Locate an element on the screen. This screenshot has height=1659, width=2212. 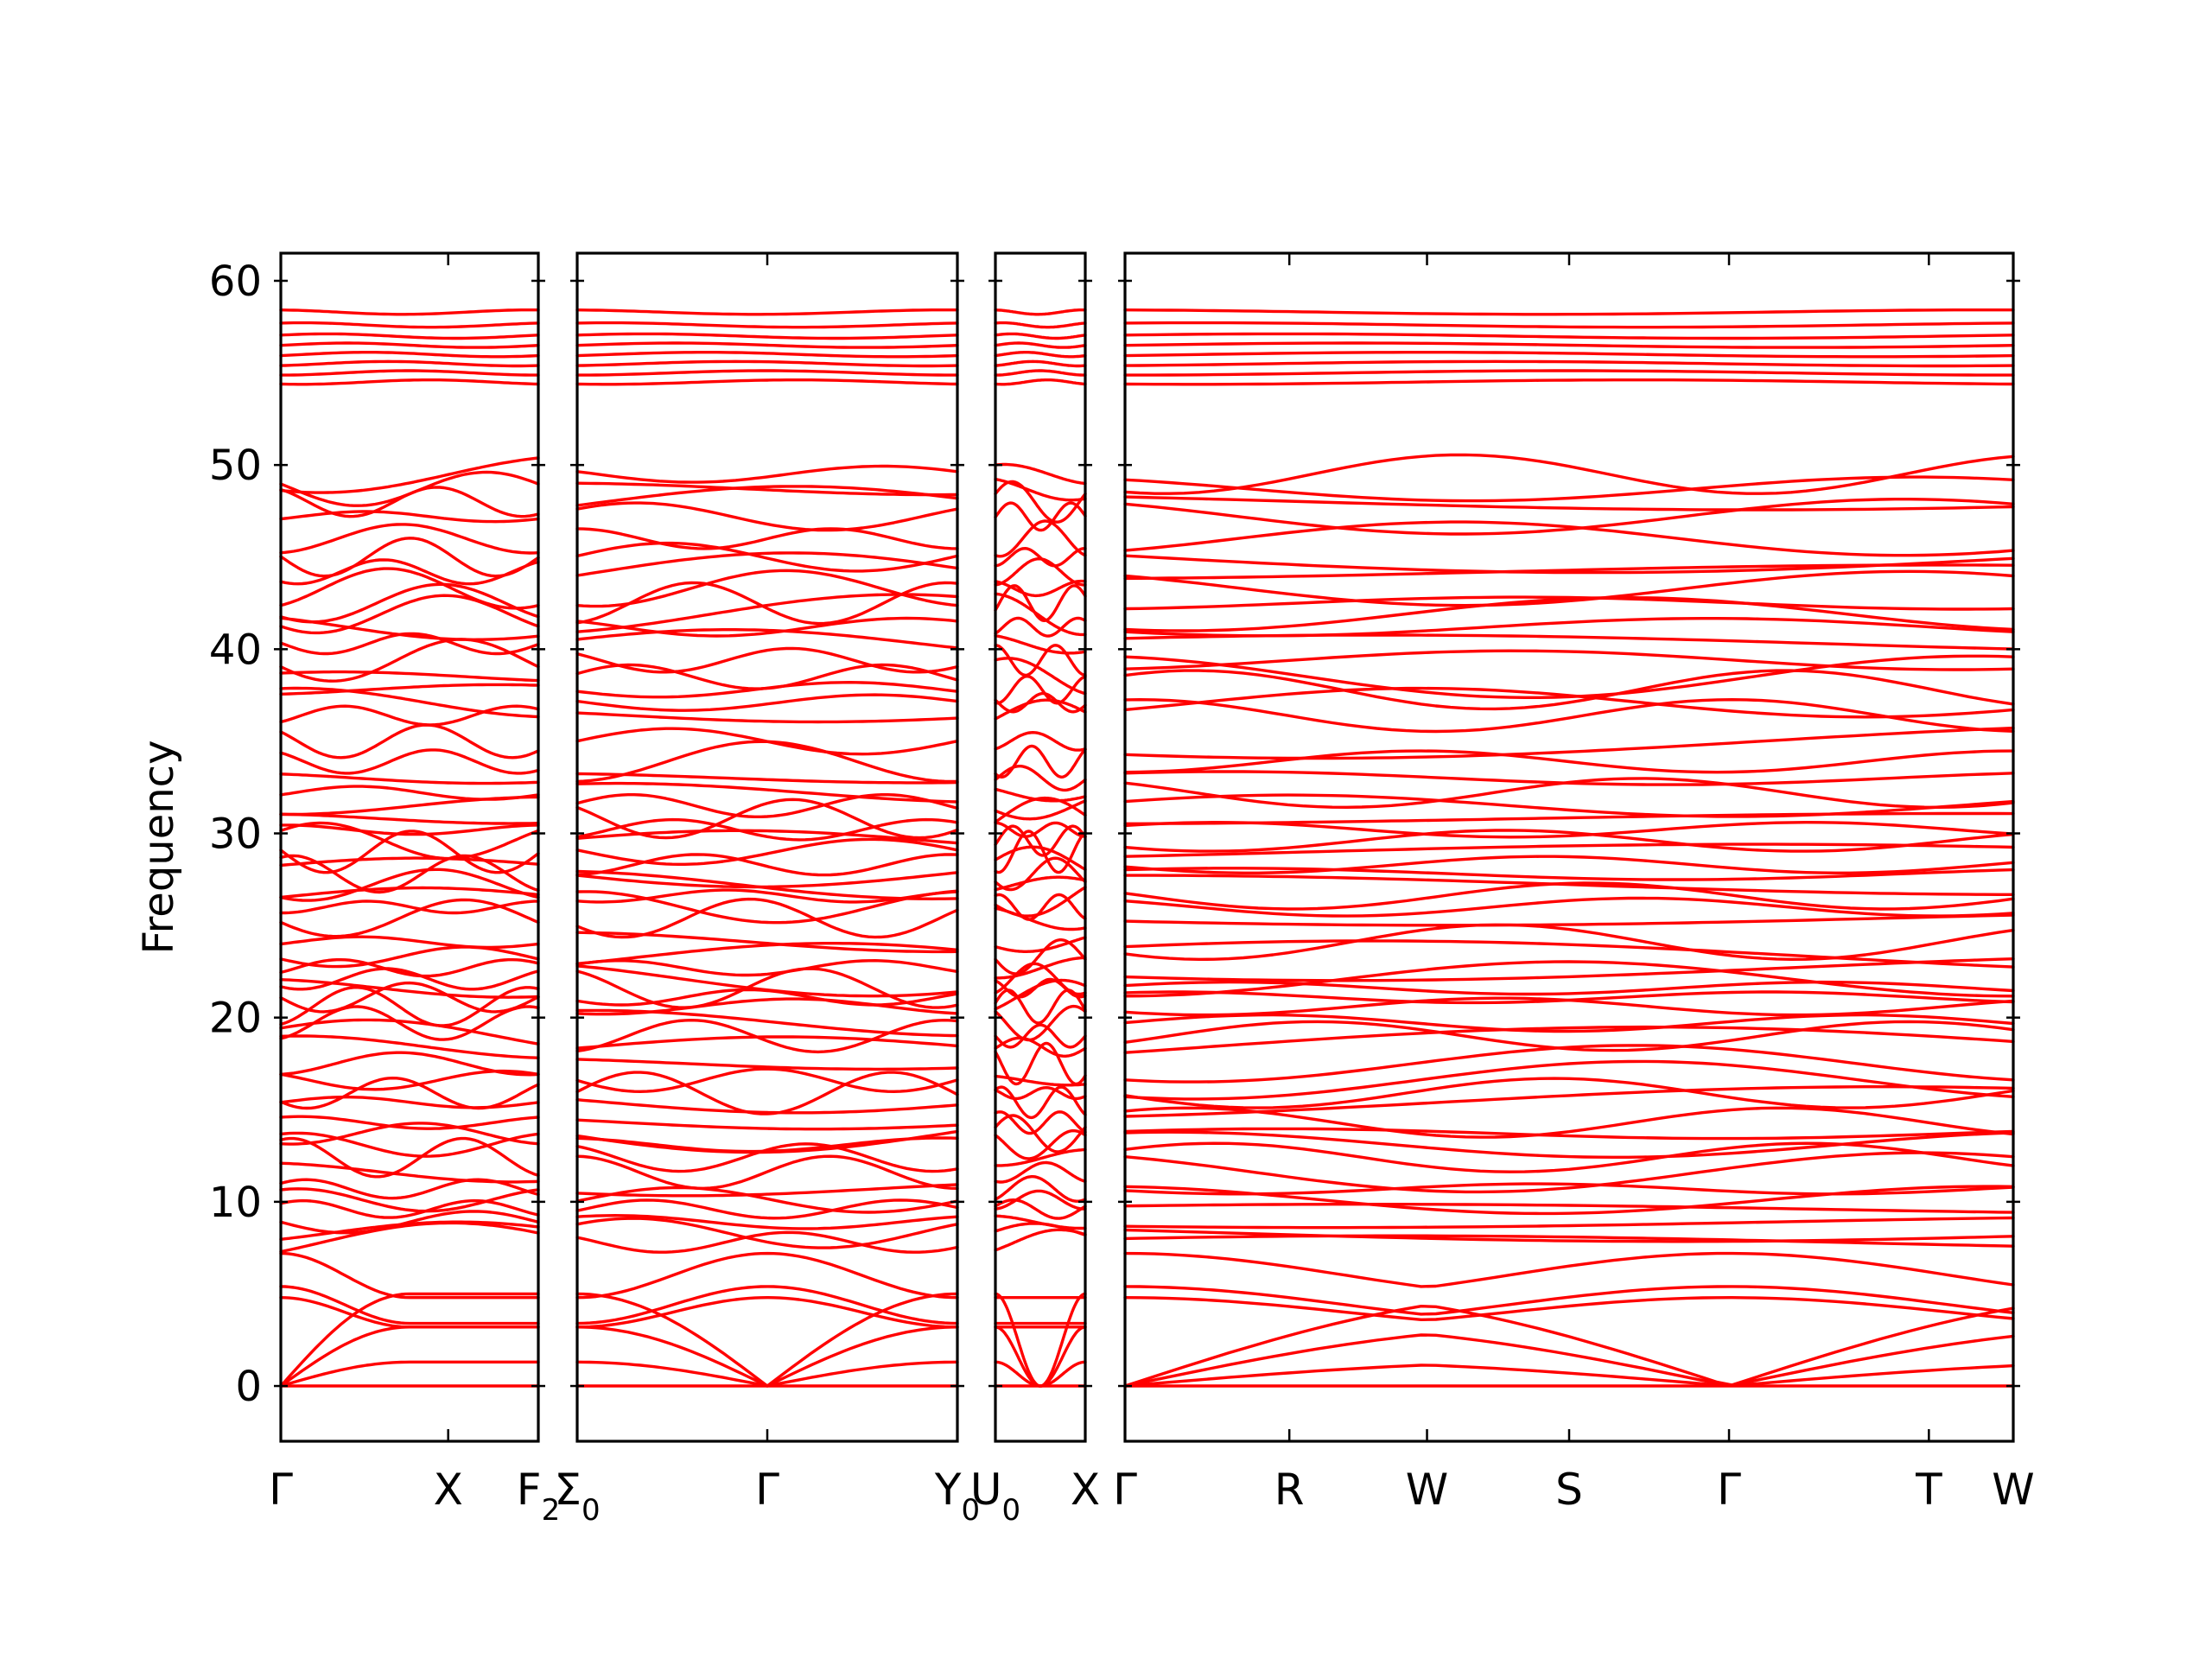
kpoint-label: U0 is located at coordinates (995, 1496).